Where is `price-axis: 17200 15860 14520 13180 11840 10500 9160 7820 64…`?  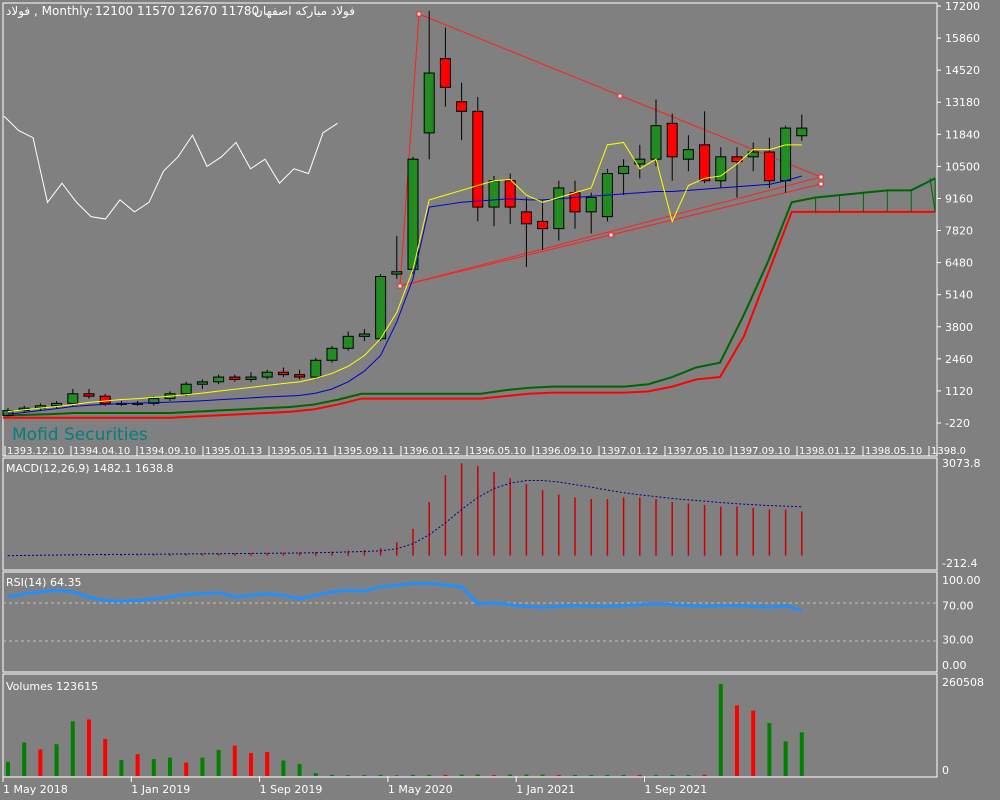
price-axis: 17200 15860 14520 13180 11840 10500 9160 7820 64… is located at coordinates (958, 215).